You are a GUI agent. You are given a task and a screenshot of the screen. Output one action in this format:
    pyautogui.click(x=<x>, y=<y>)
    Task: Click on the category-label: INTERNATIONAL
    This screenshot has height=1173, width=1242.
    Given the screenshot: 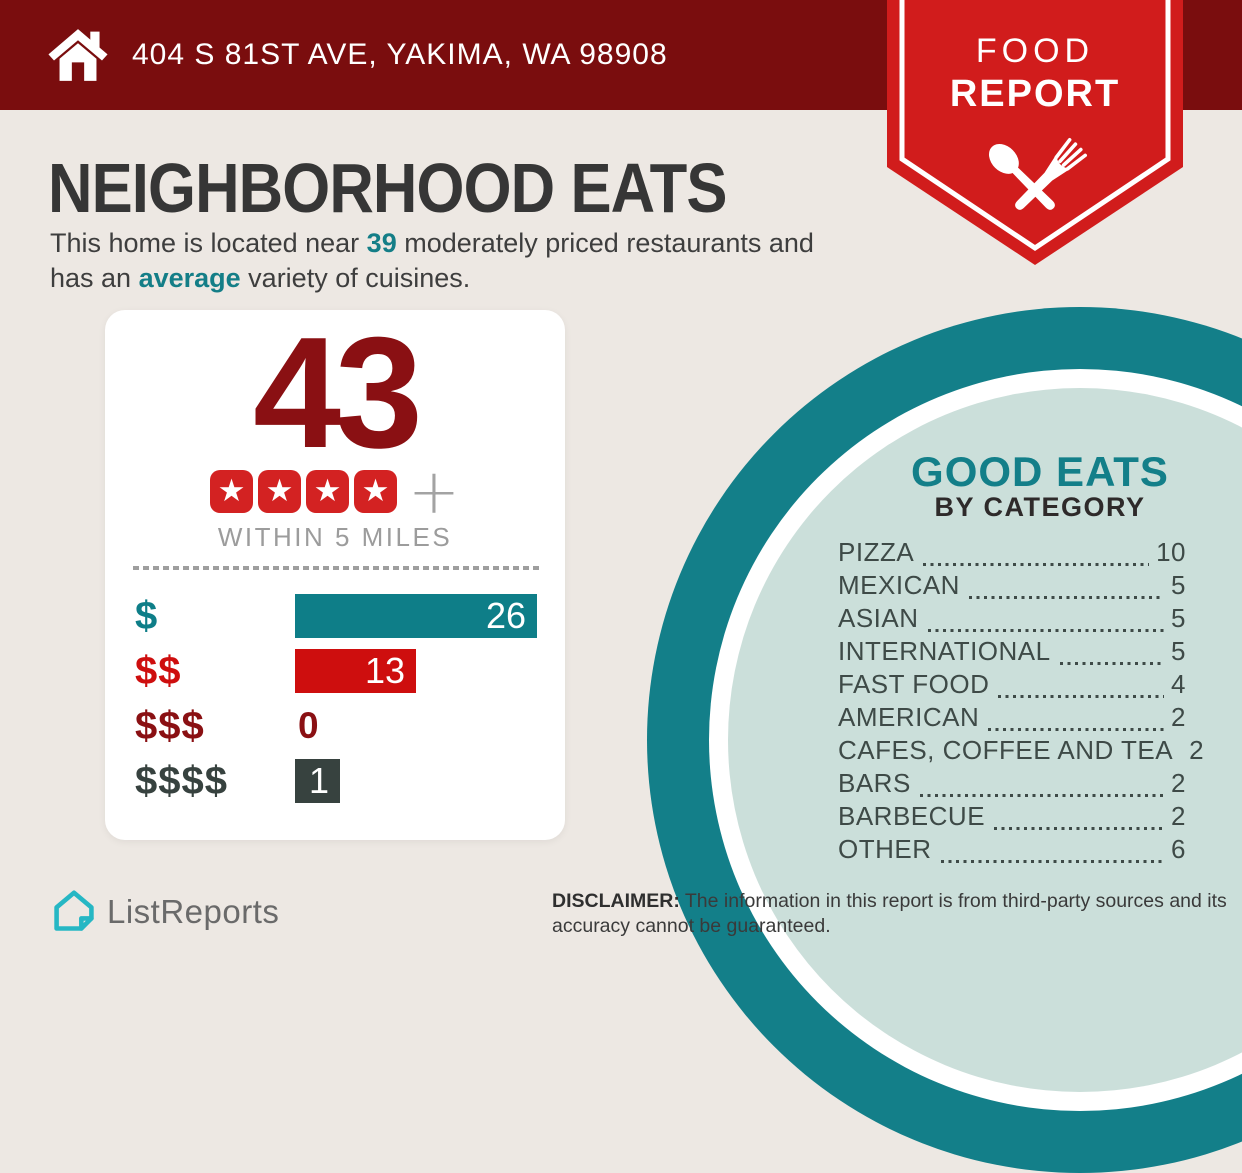 What is the action you would take?
    pyautogui.click(x=944, y=651)
    